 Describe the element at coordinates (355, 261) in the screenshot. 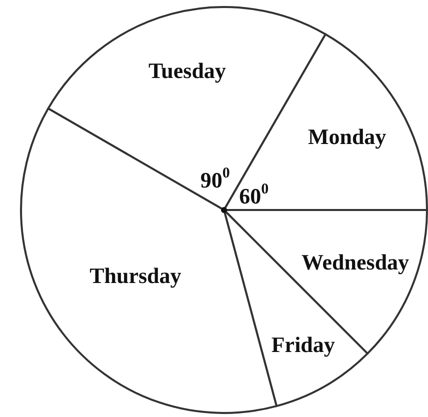

I see `slice-label: Wednesday` at that location.